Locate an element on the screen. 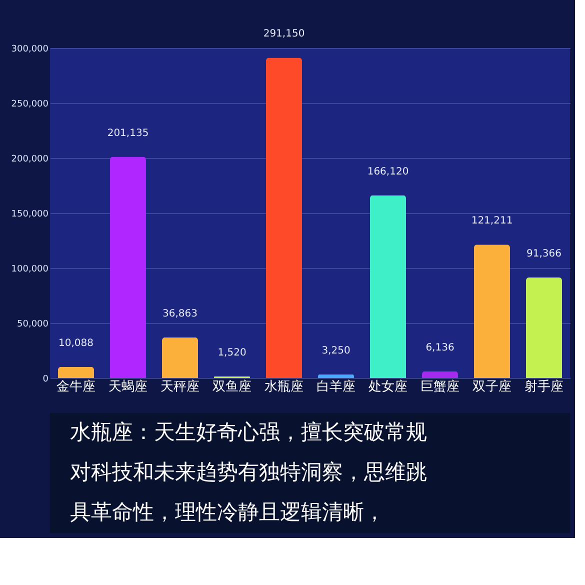 The height and width of the screenshot is (585, 585). x-tick-label: 白羊座 is located at coordinates (336, 386).